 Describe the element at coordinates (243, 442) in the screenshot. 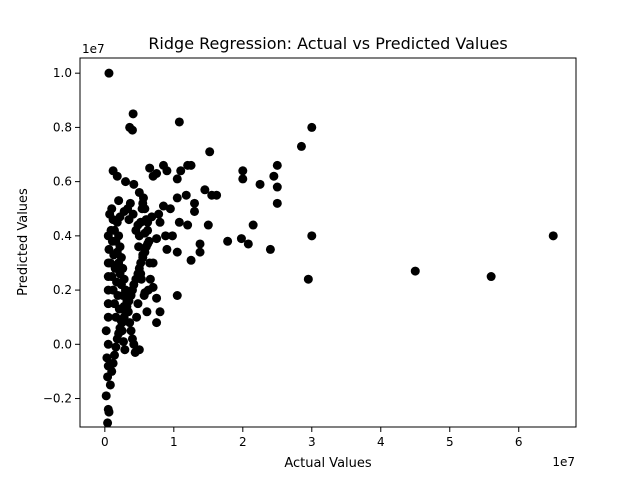

I see `x-tick-label: 2` at that location.